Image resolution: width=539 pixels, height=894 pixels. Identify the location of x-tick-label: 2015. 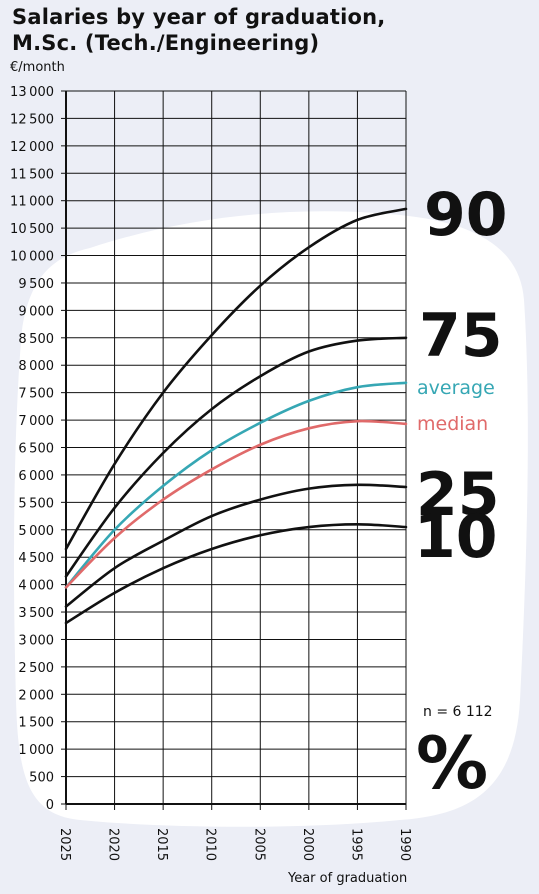
(161, 844).